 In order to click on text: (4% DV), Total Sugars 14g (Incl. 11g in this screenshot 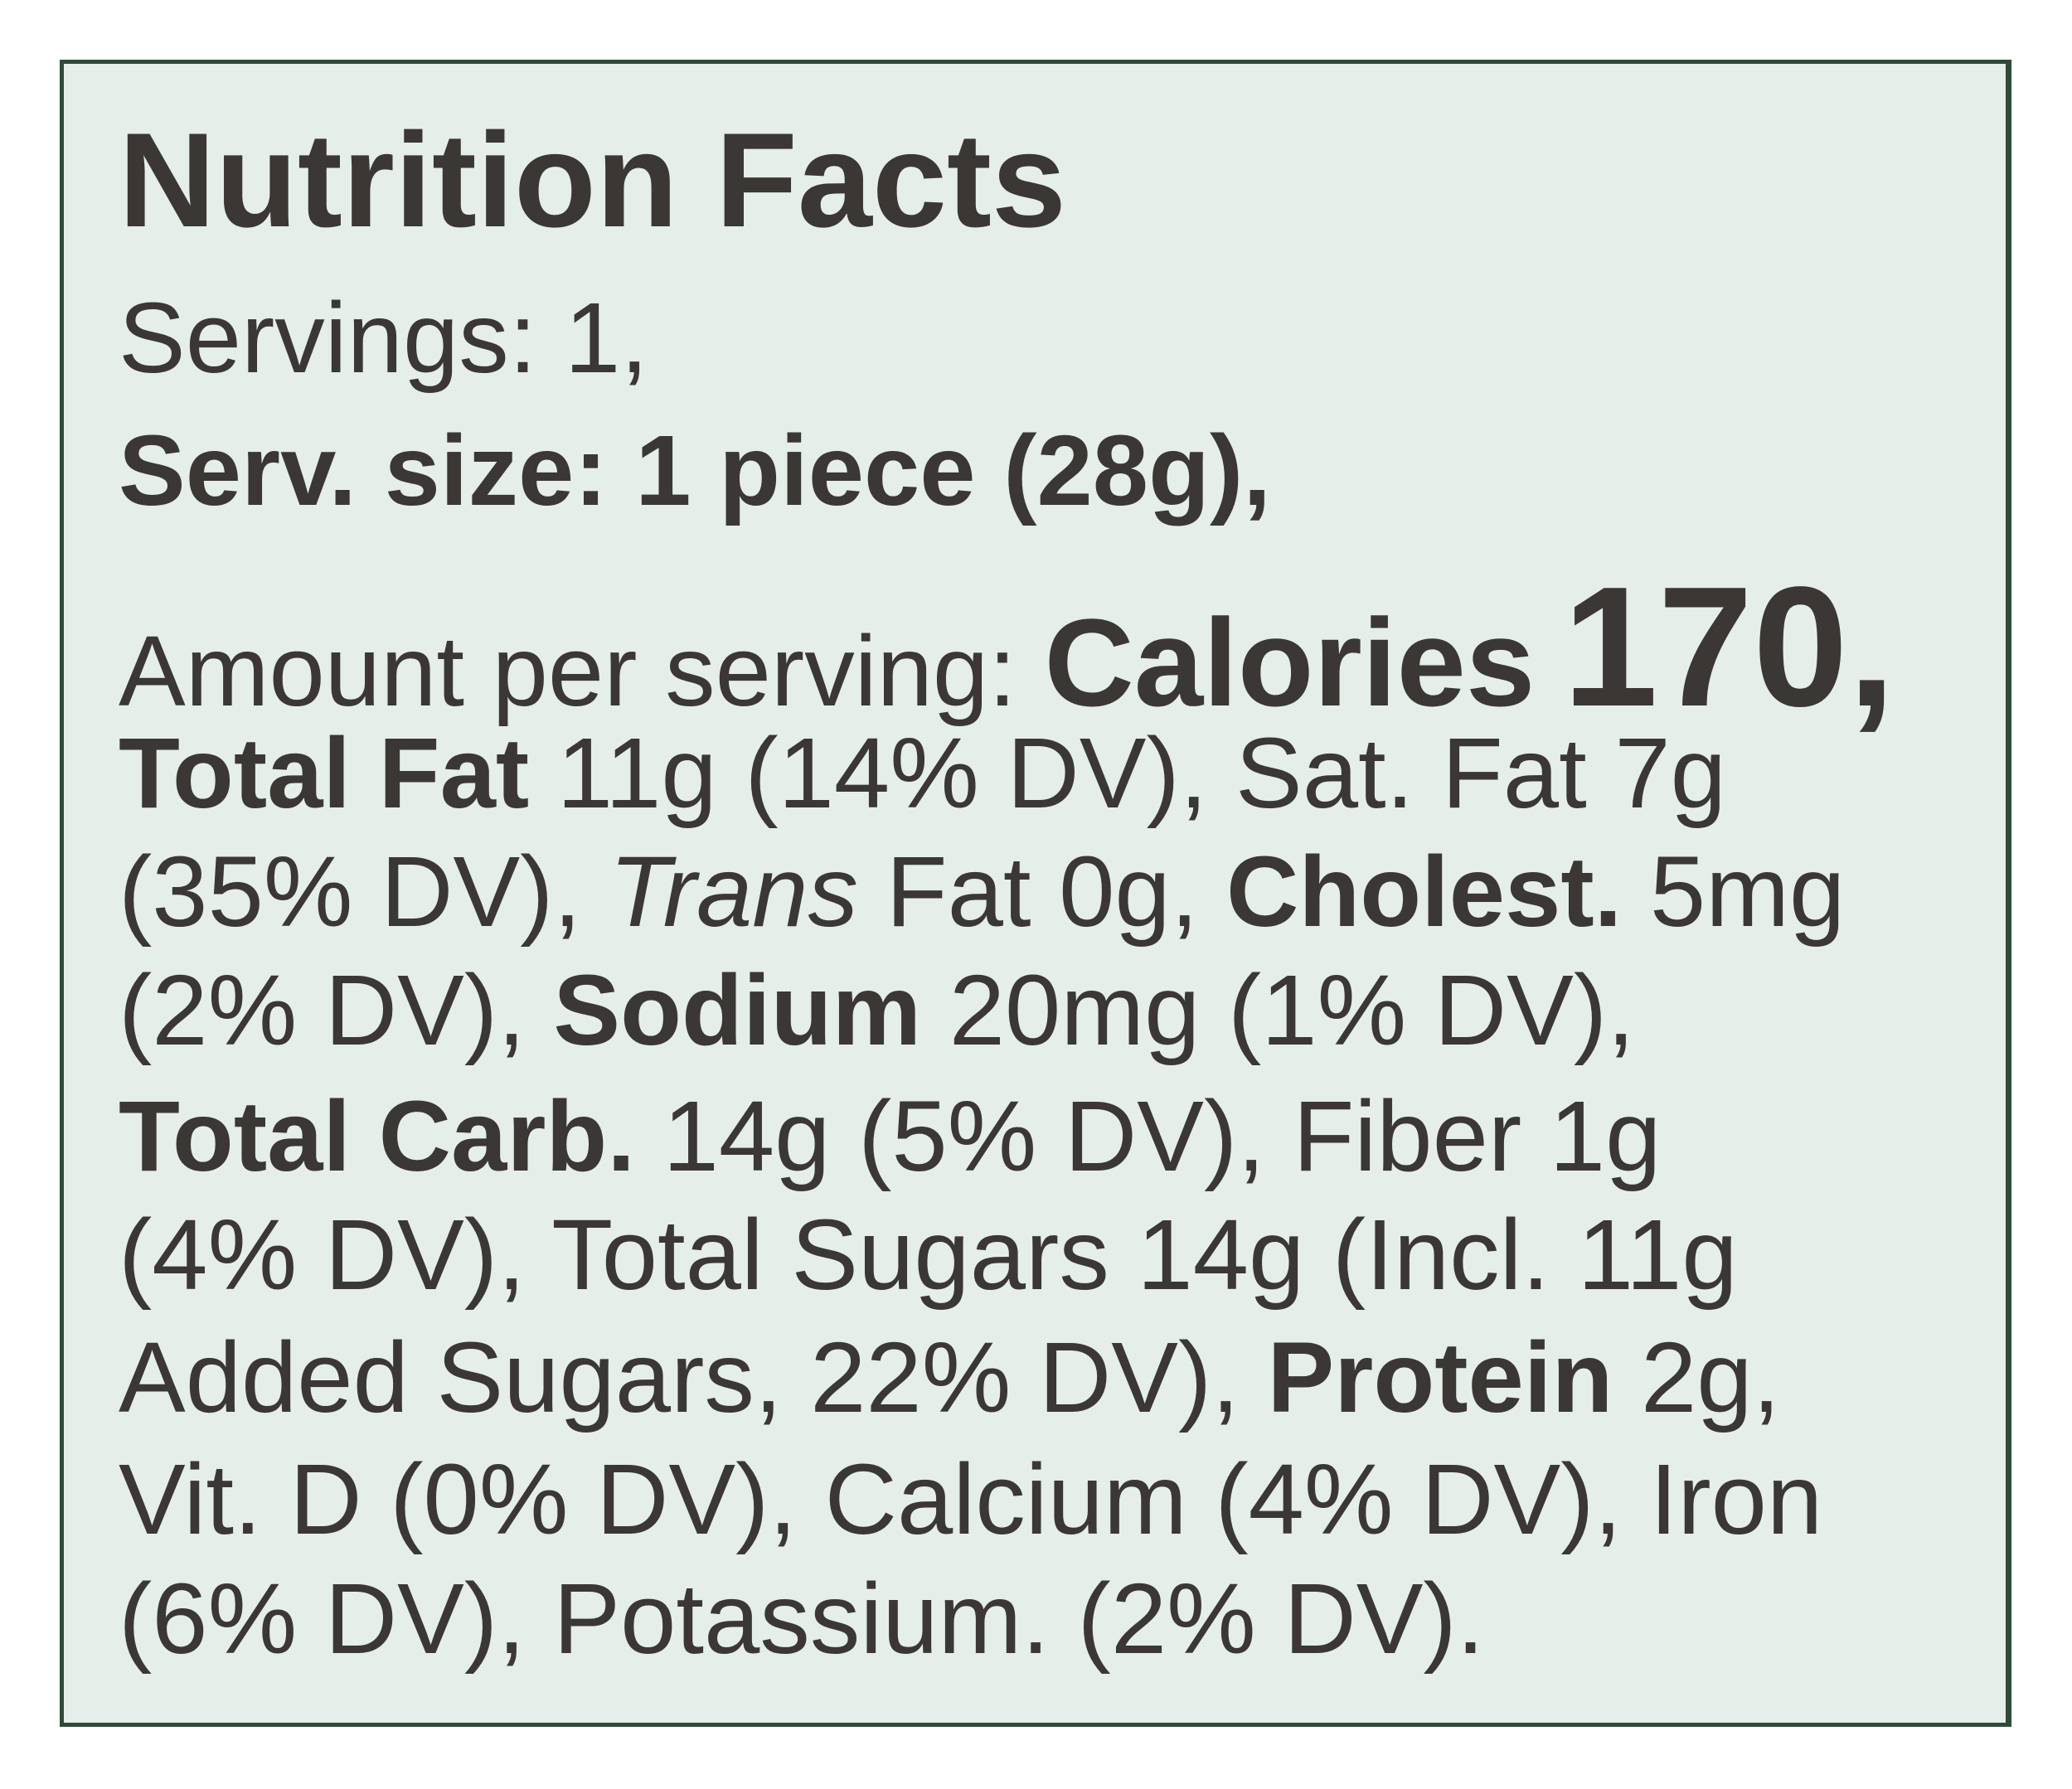, I will do `click(928, 1254)`.